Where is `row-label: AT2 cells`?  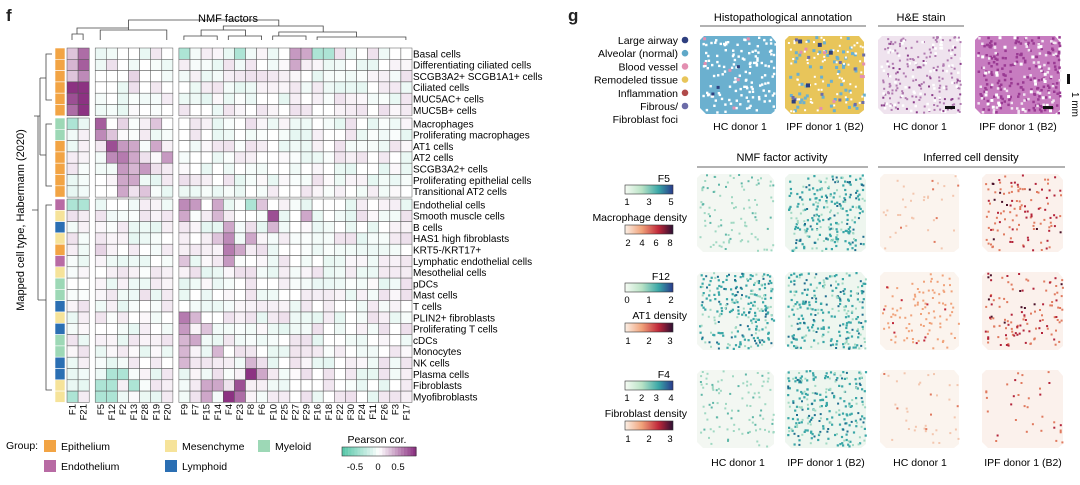 row-label: AT2 cells is located at coordinates (433, 158).